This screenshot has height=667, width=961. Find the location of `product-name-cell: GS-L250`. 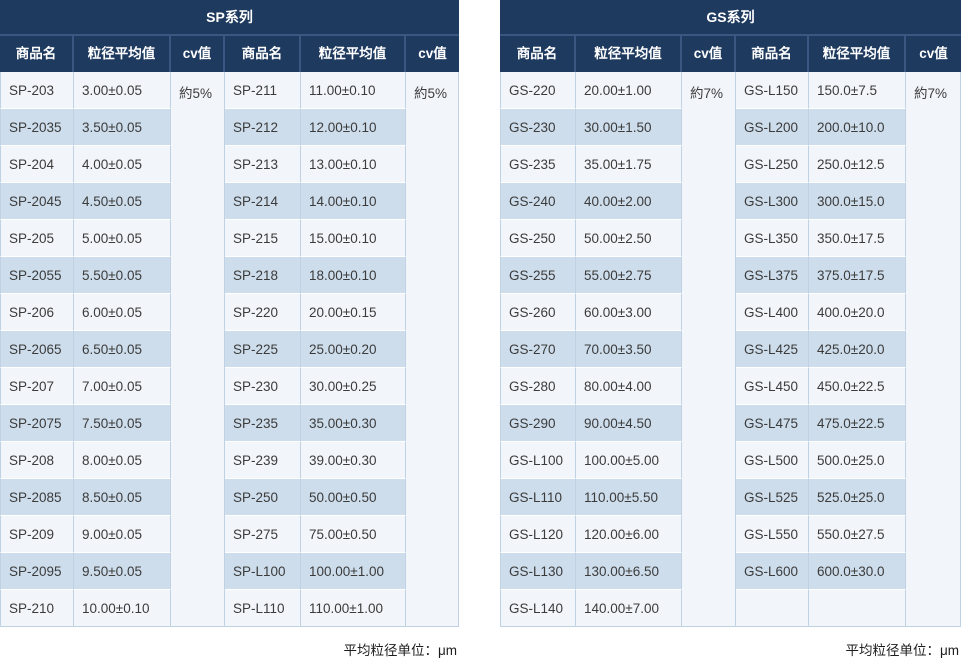

product-name-cell: GS-L250 is located at coordinates (772, 164).